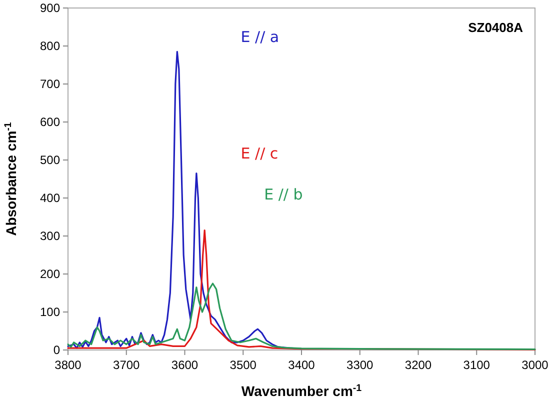  I want to click on y-tick-label: 700, so click(50, 84).